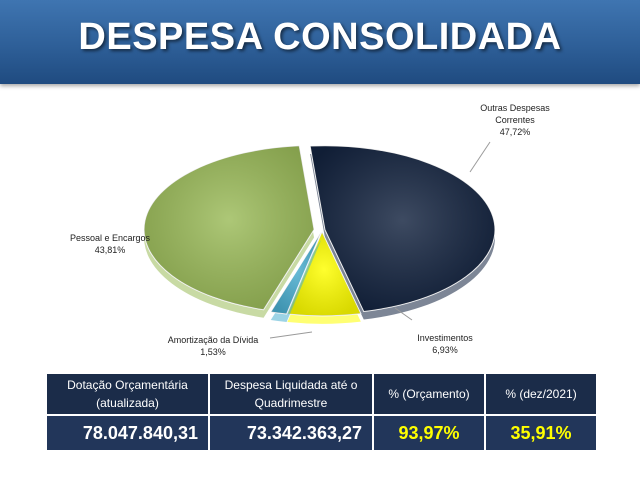  I want to click on header-orcamento: % (Orçamento), so click(429, 394).